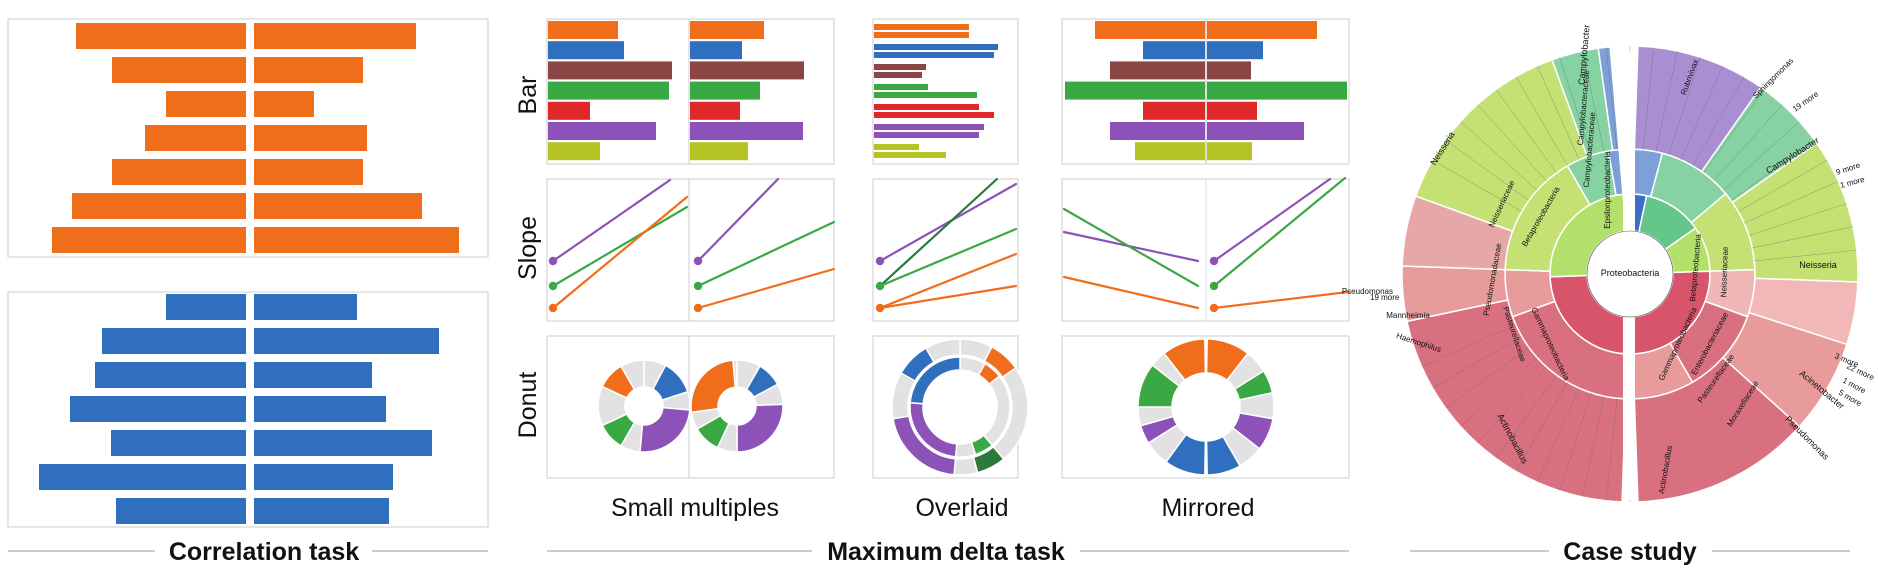 The height and width of the screenshot is (576, 1878). Describe the element at coordinates (936, 91) in the screenshot. I see `bar-overlaid` at that location.